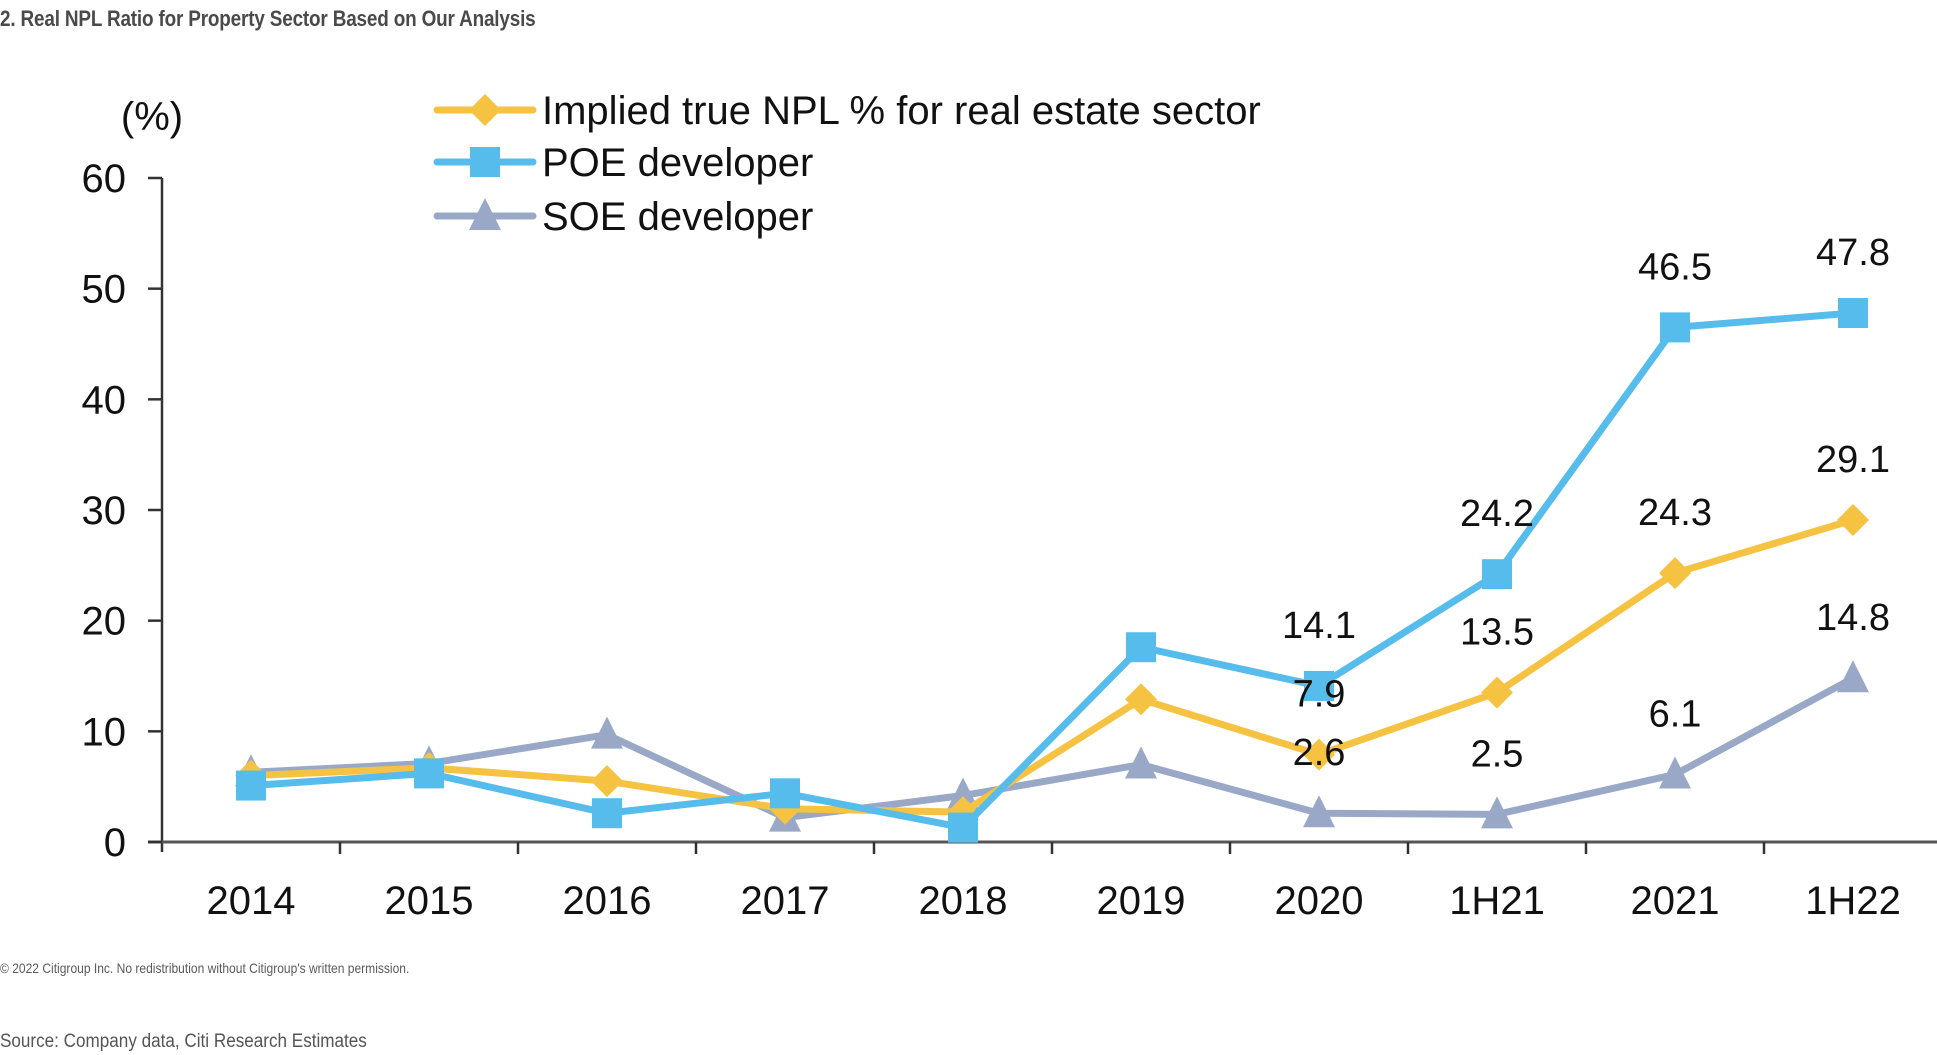  Describe the element at coordinates (104, 290) in the screenshot. I see `y-tick-label: 50` at that location.